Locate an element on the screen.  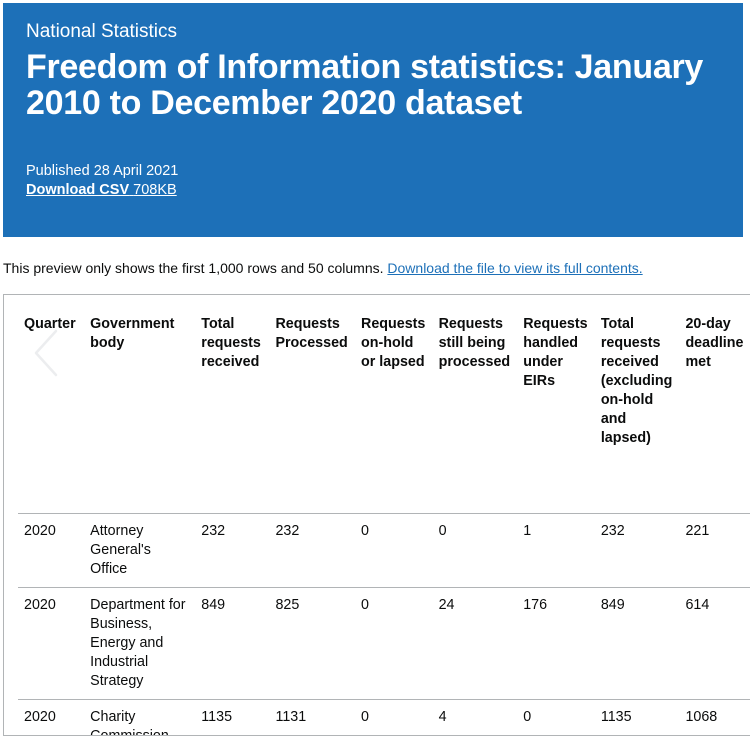
table-cell: 221 is located at coordinates (697, 530).